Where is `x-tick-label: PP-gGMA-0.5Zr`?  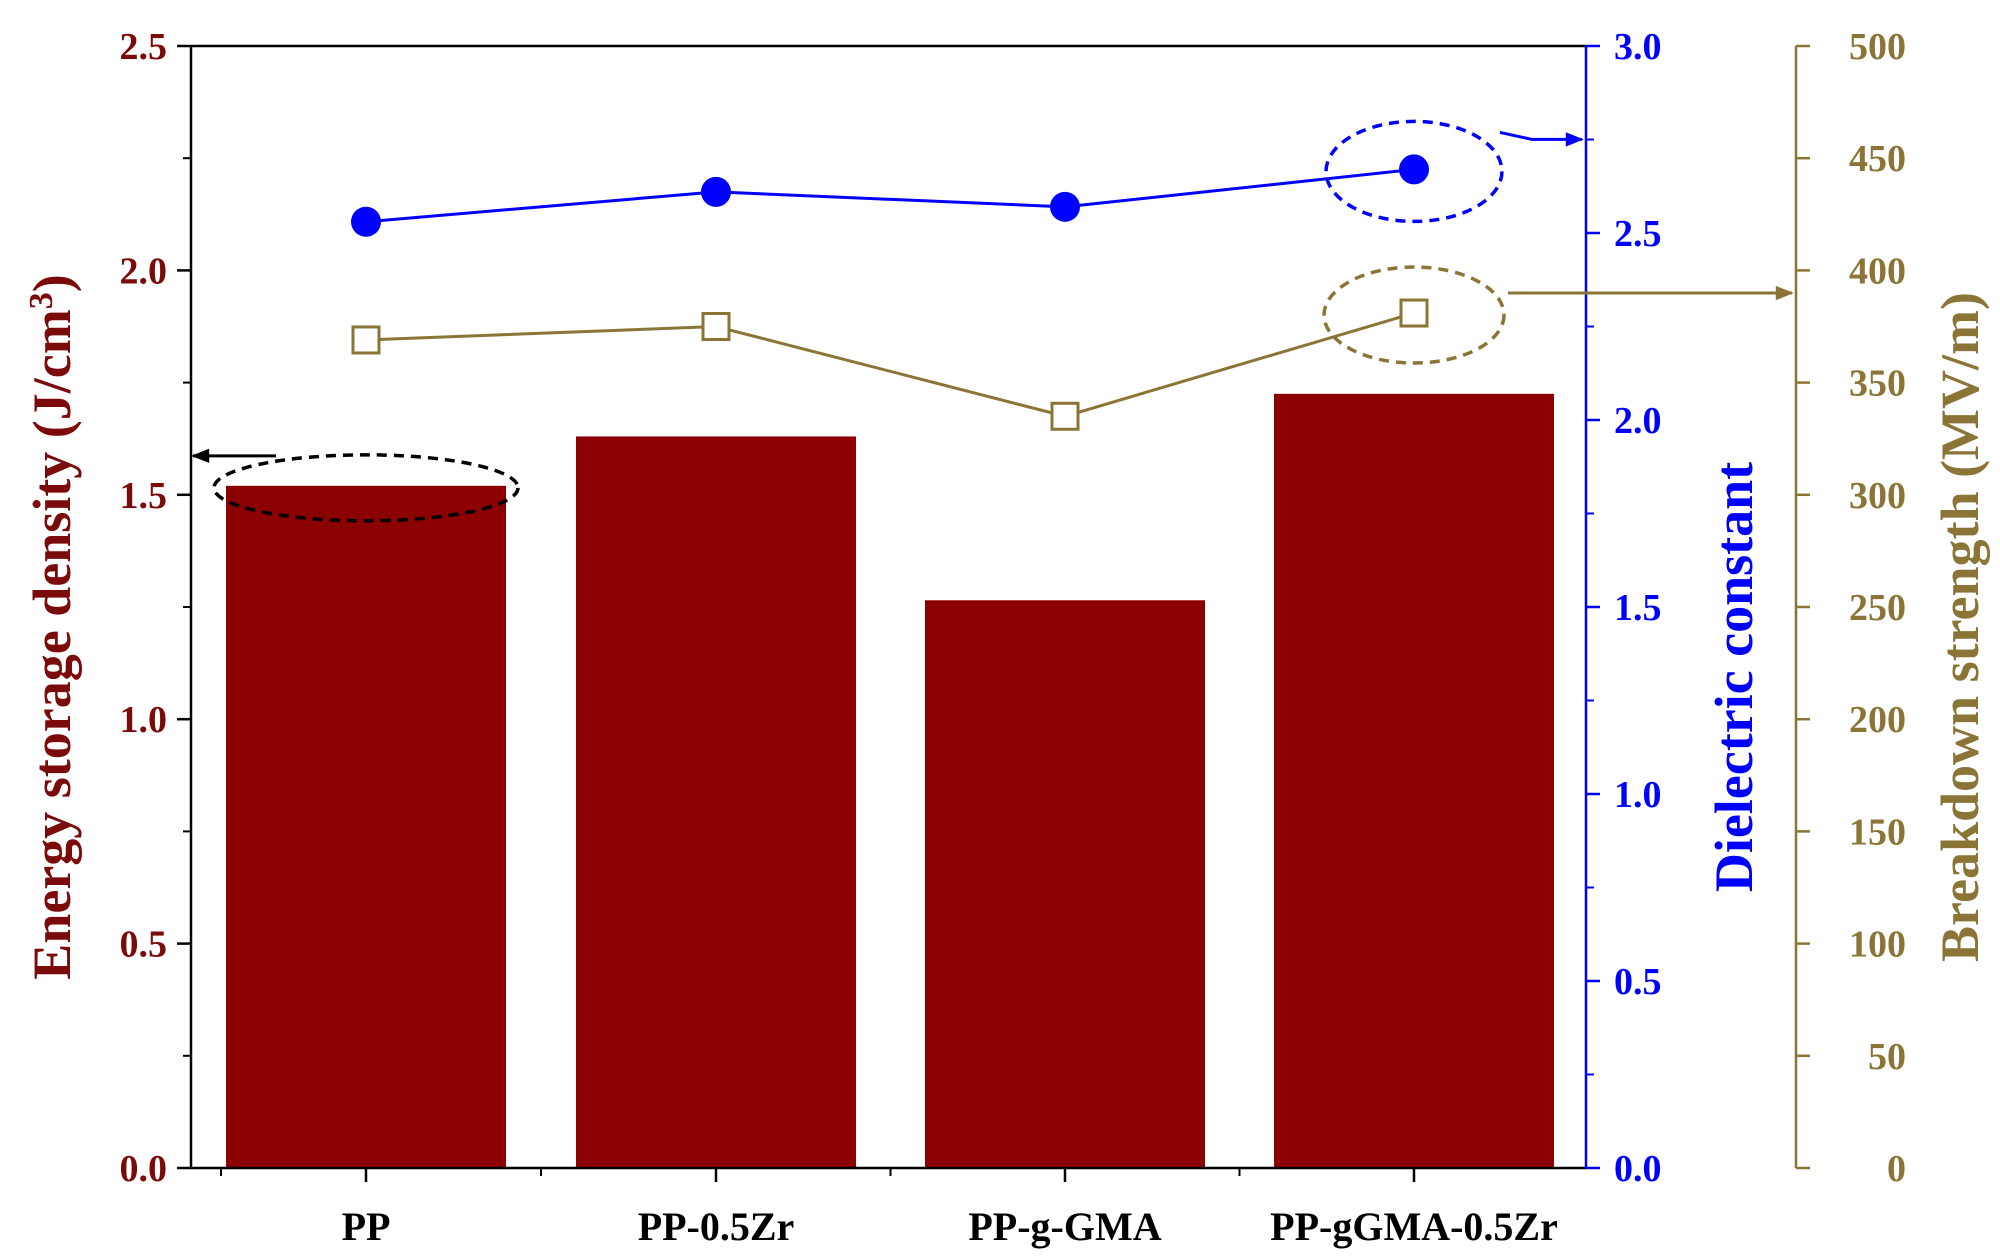 x-tick-label: PP-gGMA-0.5Zr is located at coordinates (1414, 1226).